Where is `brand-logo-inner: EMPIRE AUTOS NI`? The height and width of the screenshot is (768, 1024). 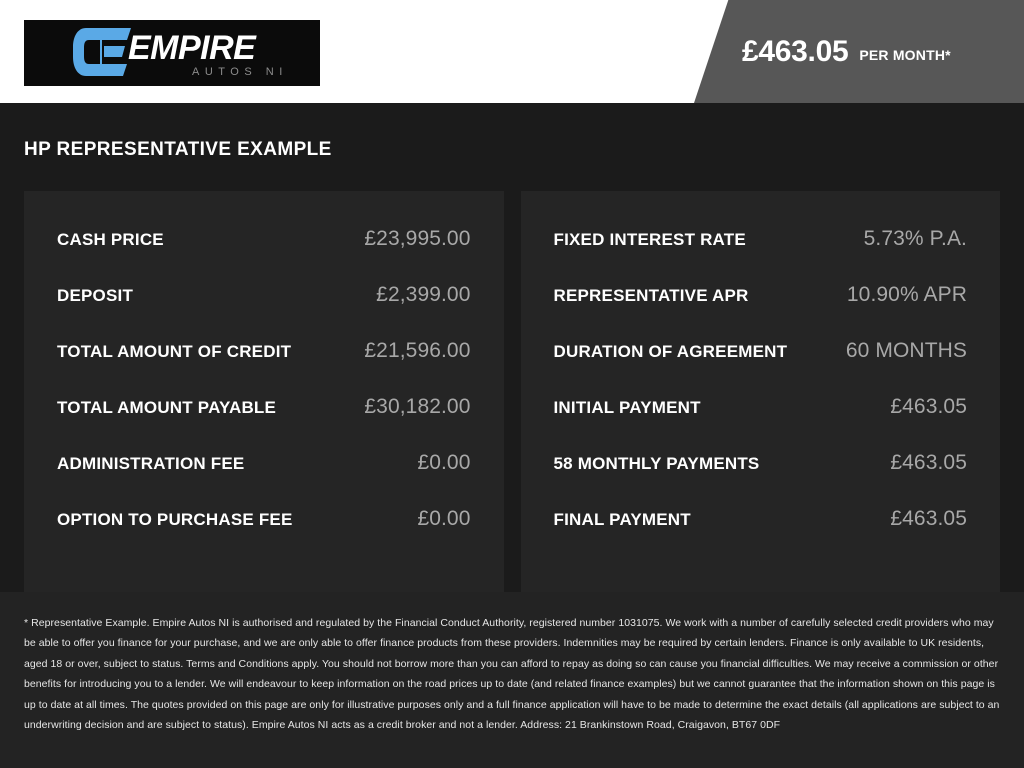 brand-logo-inner: EMPIRE AUTOS NI is located at coordinates (172, 53).